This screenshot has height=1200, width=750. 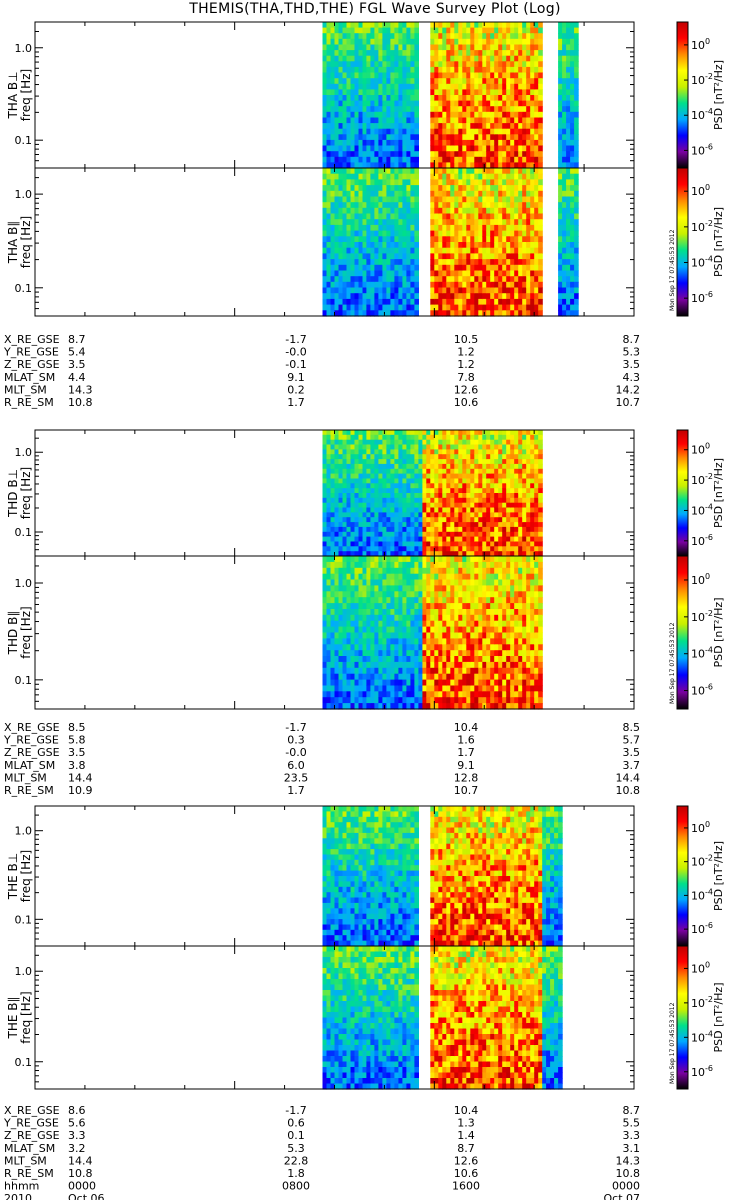 I want to click on ephemeris-value: 10.8, so click(x=80, y=402).